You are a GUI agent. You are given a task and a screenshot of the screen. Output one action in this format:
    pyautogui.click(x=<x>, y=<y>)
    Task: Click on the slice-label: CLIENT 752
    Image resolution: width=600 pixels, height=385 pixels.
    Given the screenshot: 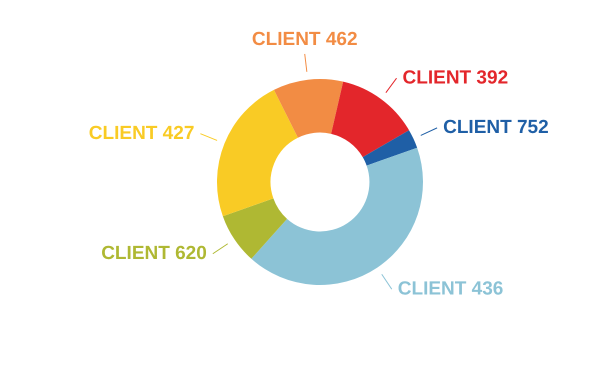 What is the action you would take?
    pyautogui.click(x=496, y=127)
    